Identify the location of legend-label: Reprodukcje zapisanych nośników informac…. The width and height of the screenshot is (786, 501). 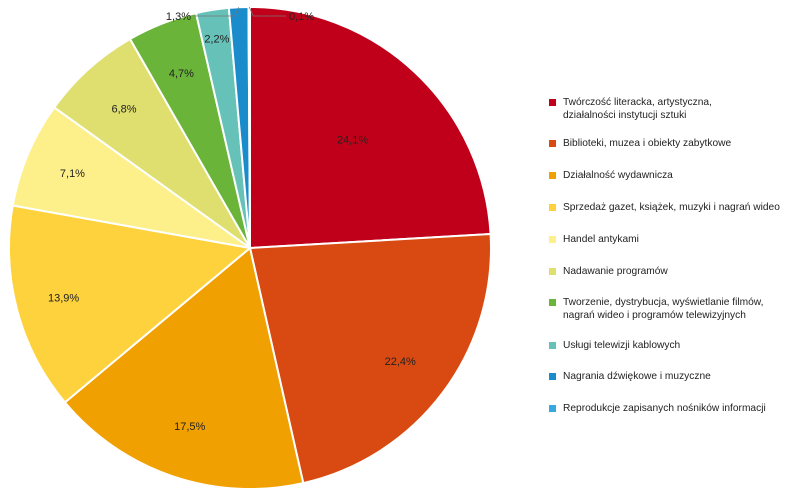
(664, 408).